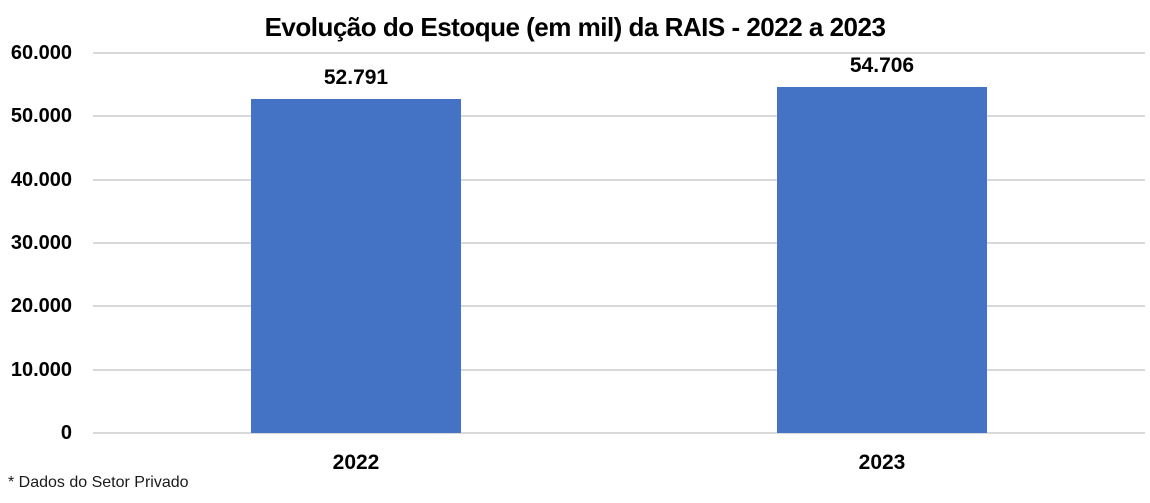 This screenshot has height=503, width=1150. Describe the element at coordinates (41, 116) in the screenshot. I see `y-axis-tick-label: 50.000` at that location.